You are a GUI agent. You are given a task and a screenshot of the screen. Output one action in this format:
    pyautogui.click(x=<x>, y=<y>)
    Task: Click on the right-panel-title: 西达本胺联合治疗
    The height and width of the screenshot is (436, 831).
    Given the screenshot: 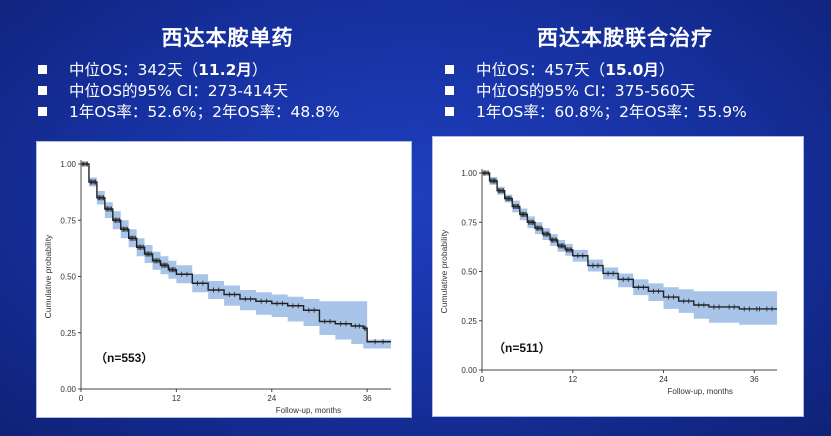 What is the action you would take?
    pyautogui.click(x=625, y=38)
    